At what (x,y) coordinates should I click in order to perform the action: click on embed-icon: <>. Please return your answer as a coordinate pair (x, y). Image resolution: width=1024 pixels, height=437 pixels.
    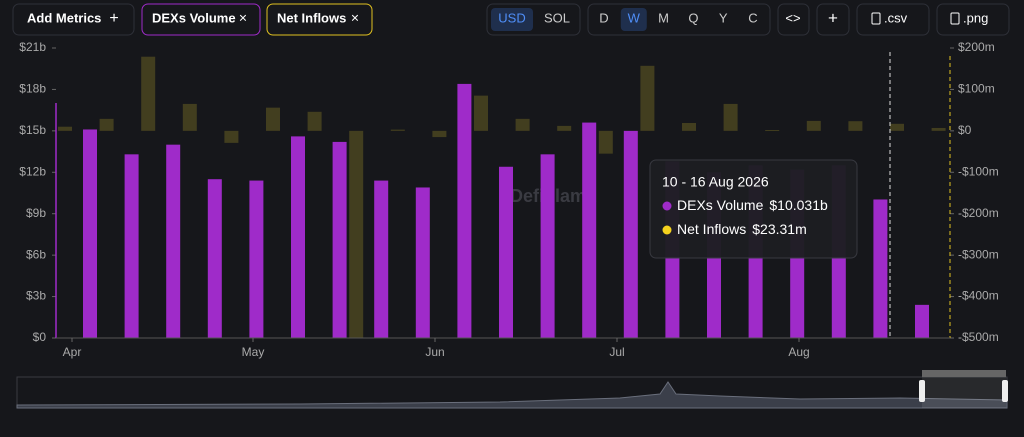
    Looking at the image, I should click on (792, 17).